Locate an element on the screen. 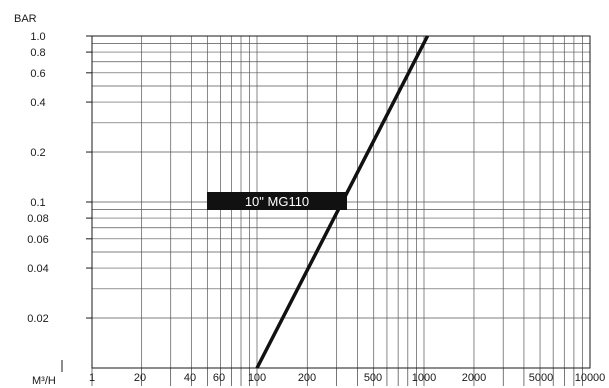 The width and height of the screenshot is (609, 388). x-tick-label: 40 is located at coordinates (190, 378).